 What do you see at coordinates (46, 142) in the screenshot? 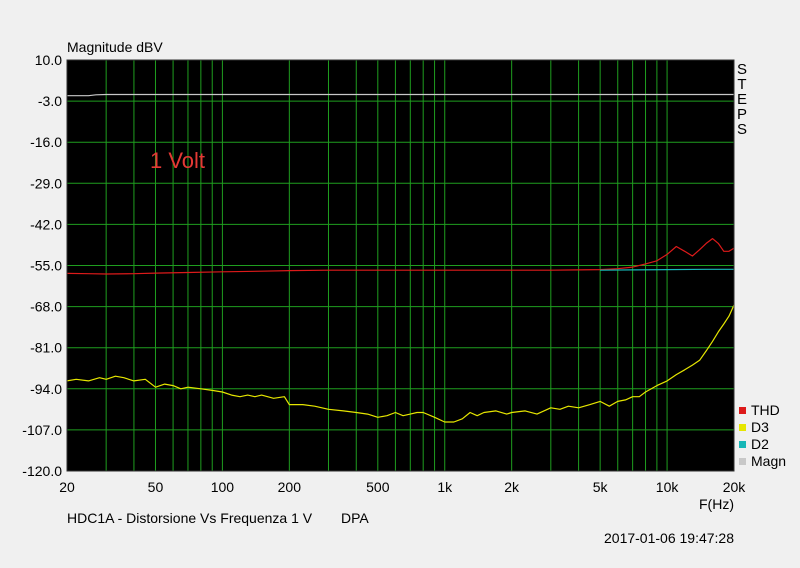
I see `y-tick-label: -16.0` at bounding box center [46, 142].